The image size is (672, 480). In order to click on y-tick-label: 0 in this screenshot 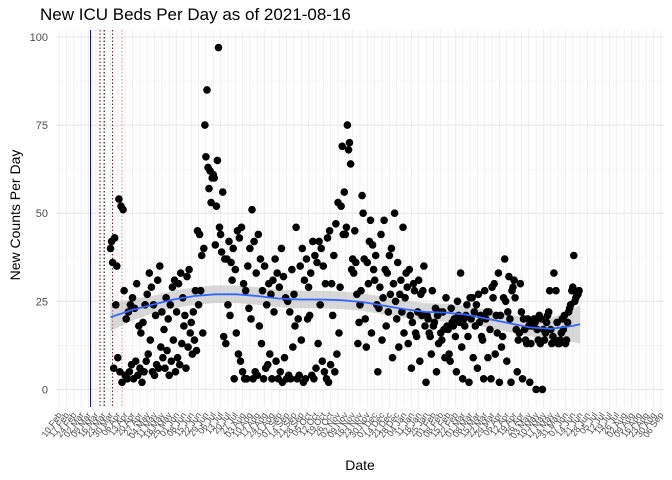, I will do `click(45, 390)`.